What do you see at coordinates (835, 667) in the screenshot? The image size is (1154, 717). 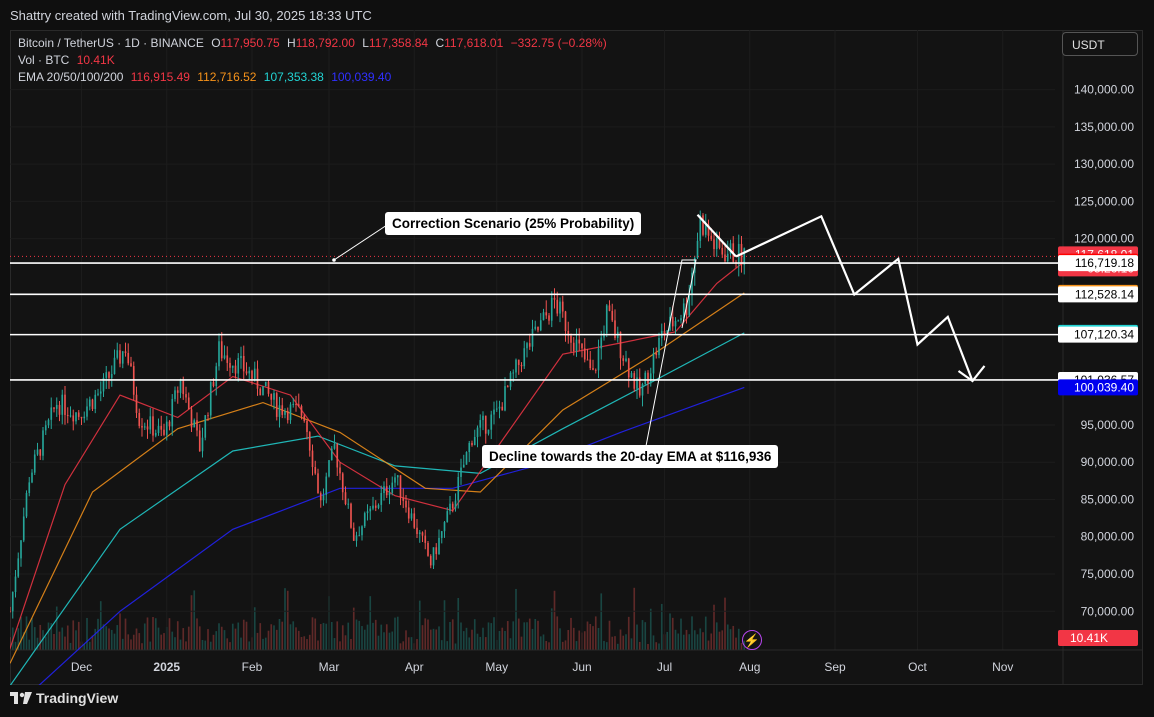 I see `x-tick-label: Sep` at bounding box center [835, 667].